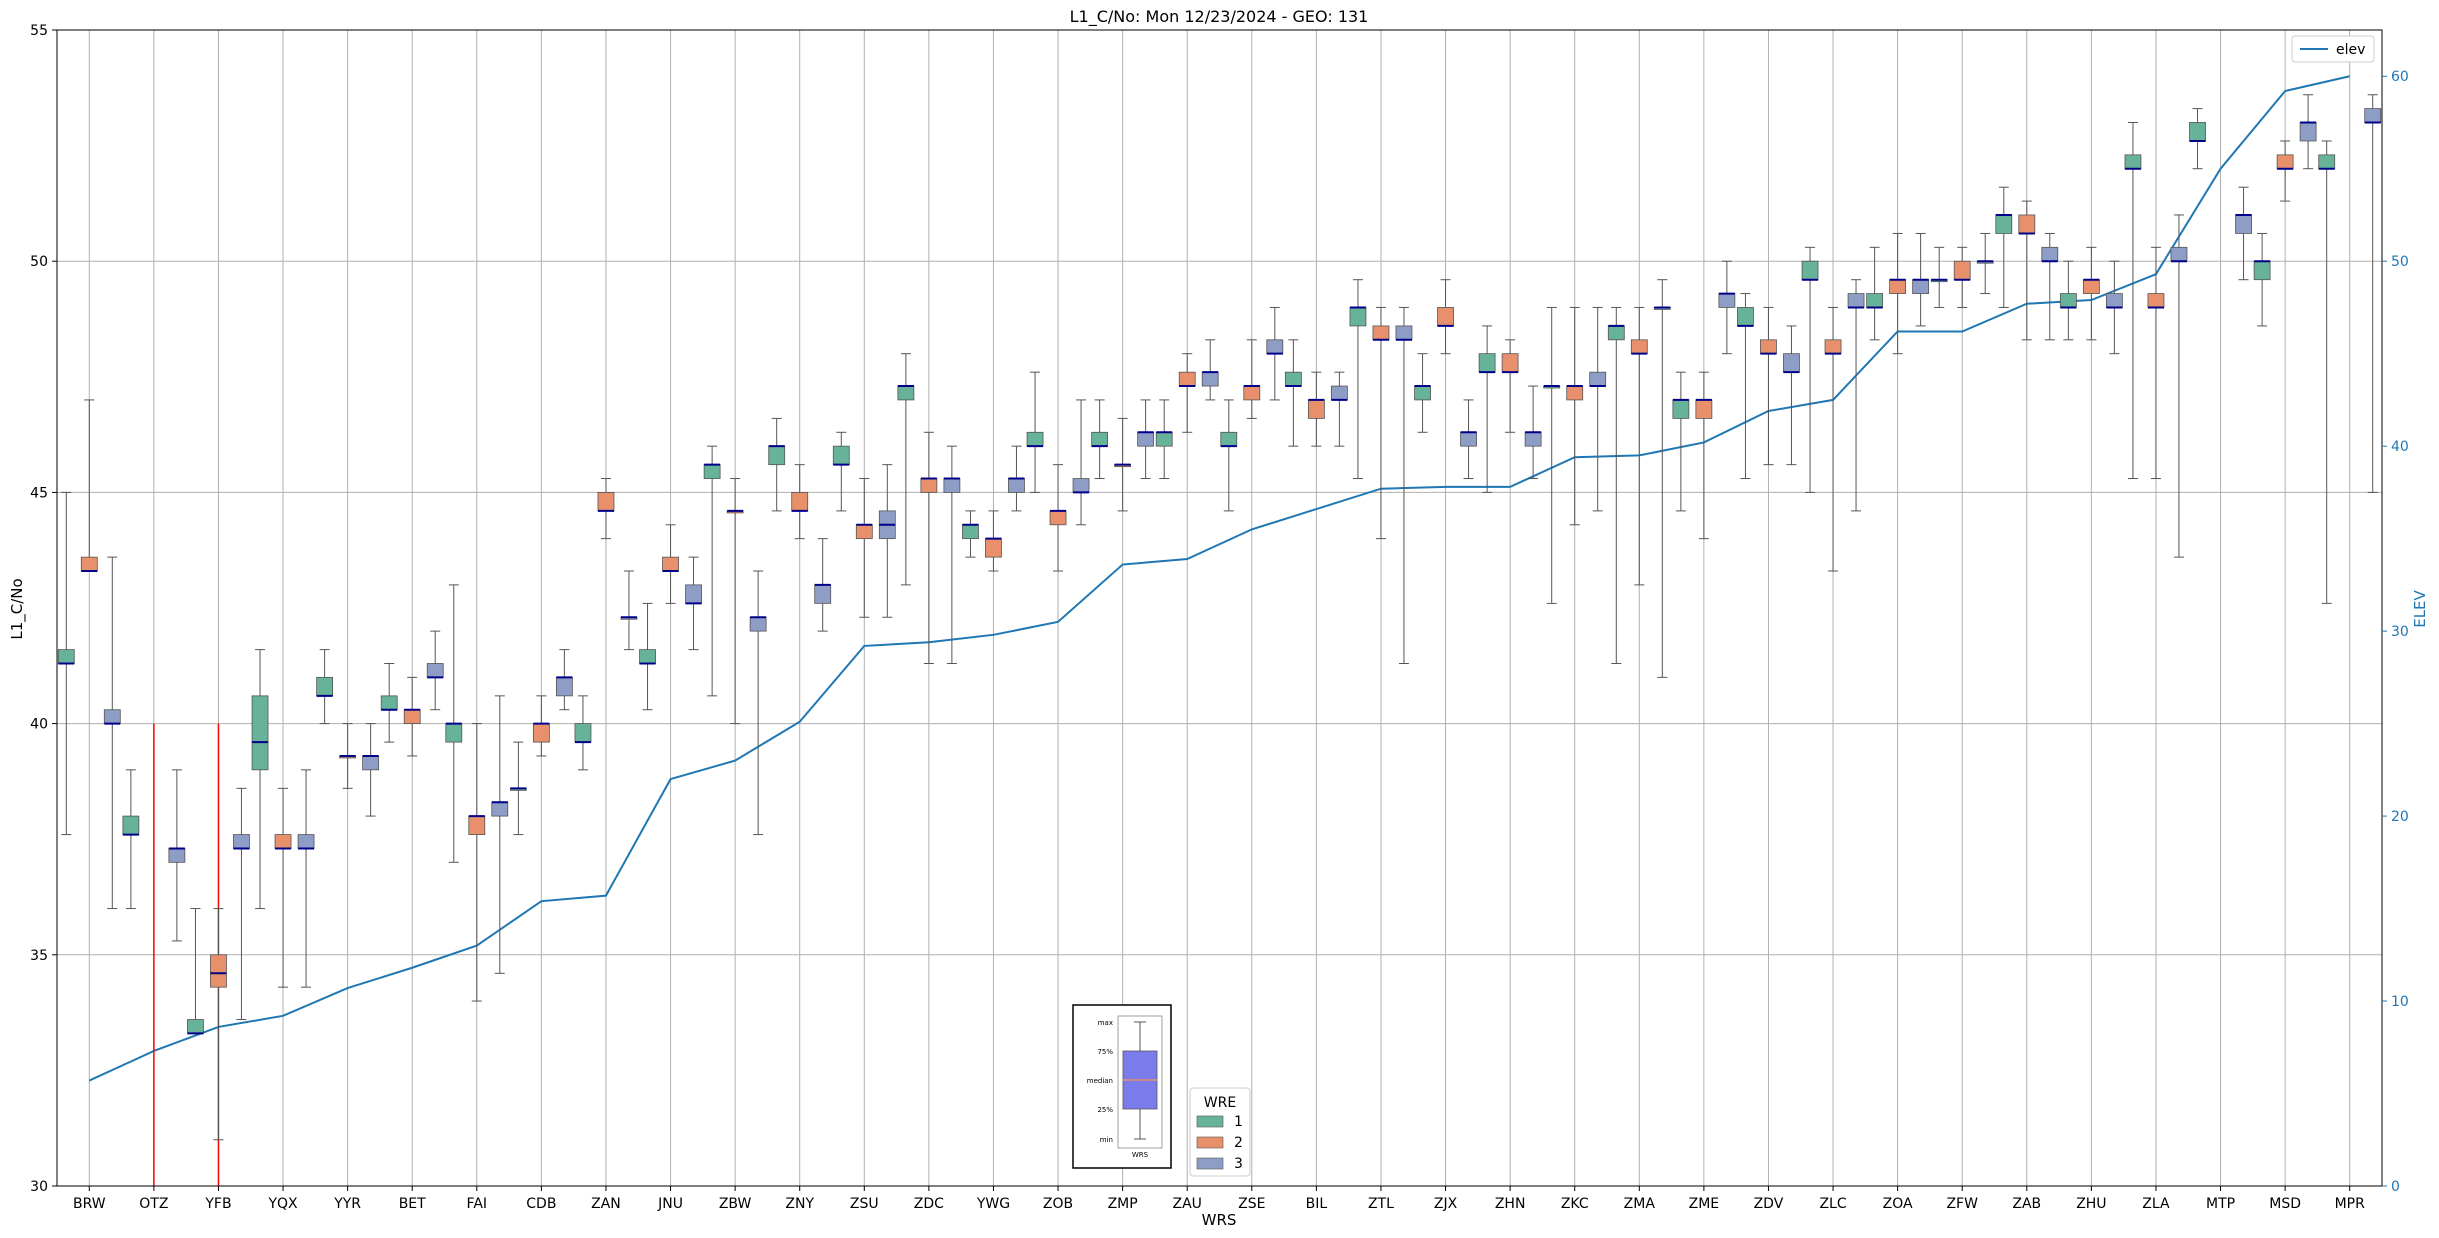 The width and height of the screenshot is (2439, 1238). What do you see at coordinates (17, 608) in the screenshot?
I see `y-axis-label: L1_C/No` at bounding box center [17, 608].